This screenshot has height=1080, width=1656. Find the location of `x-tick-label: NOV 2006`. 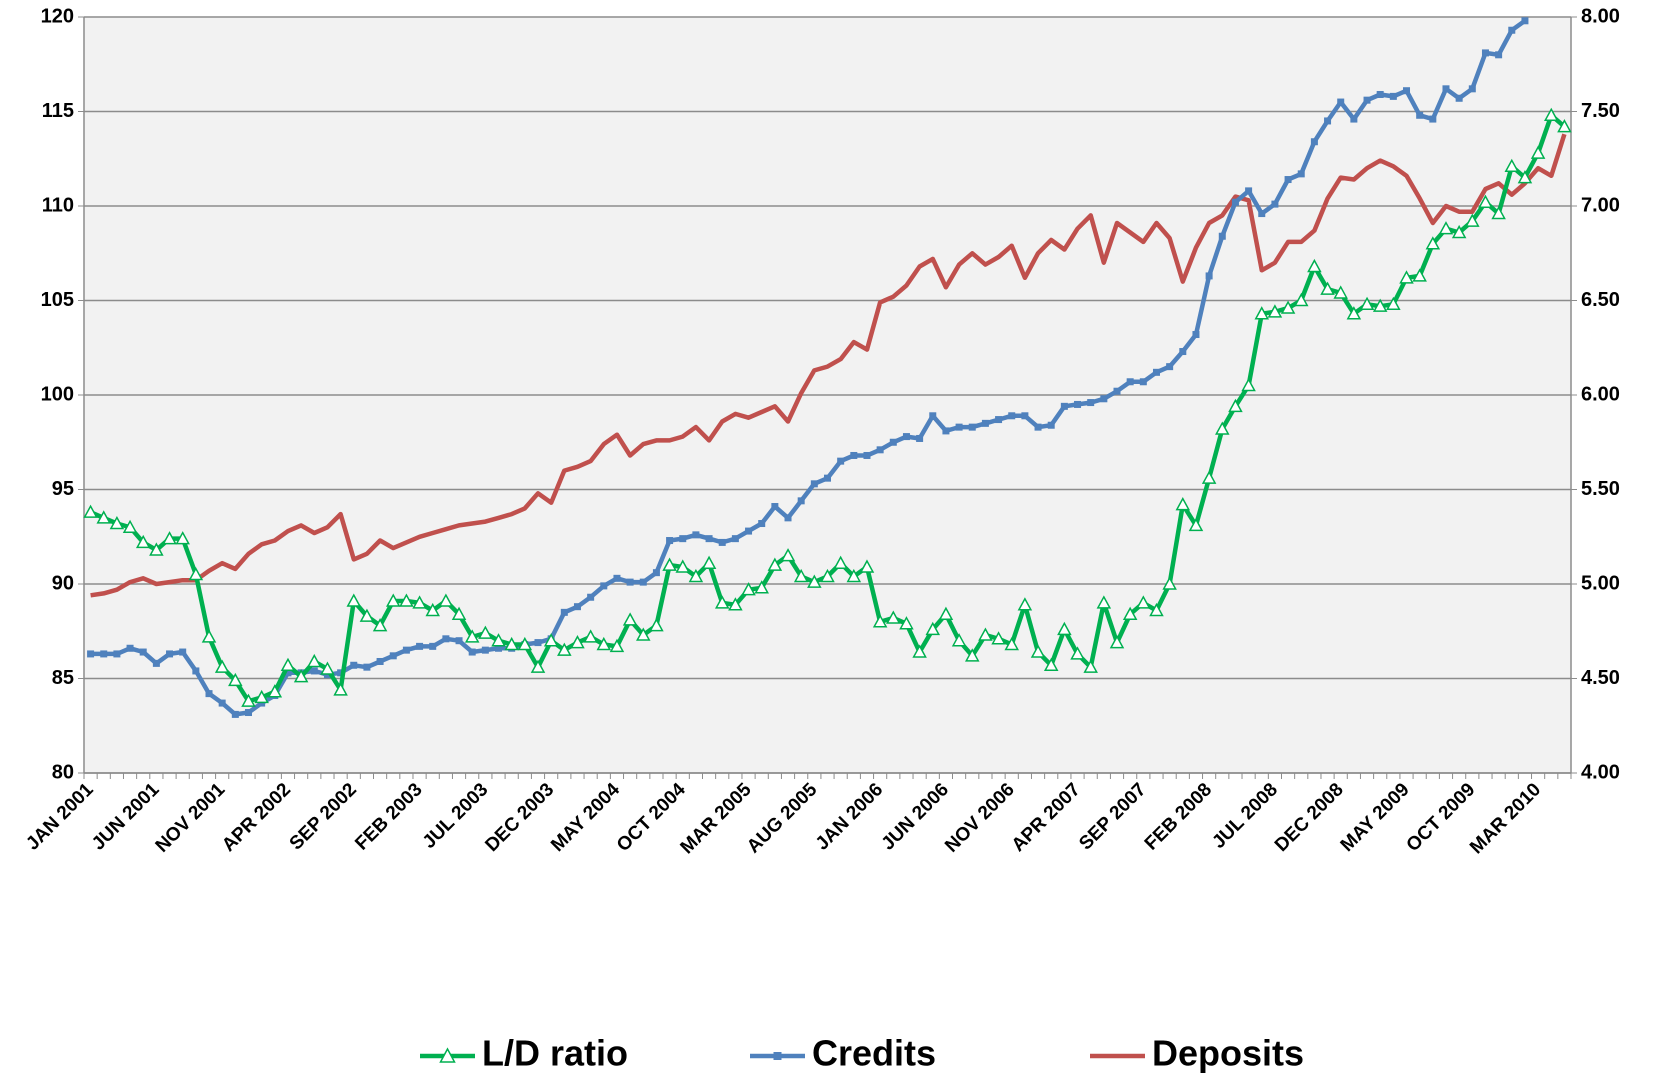

x-tick-label: NOV 2006 is located at coordinates (980, 818).